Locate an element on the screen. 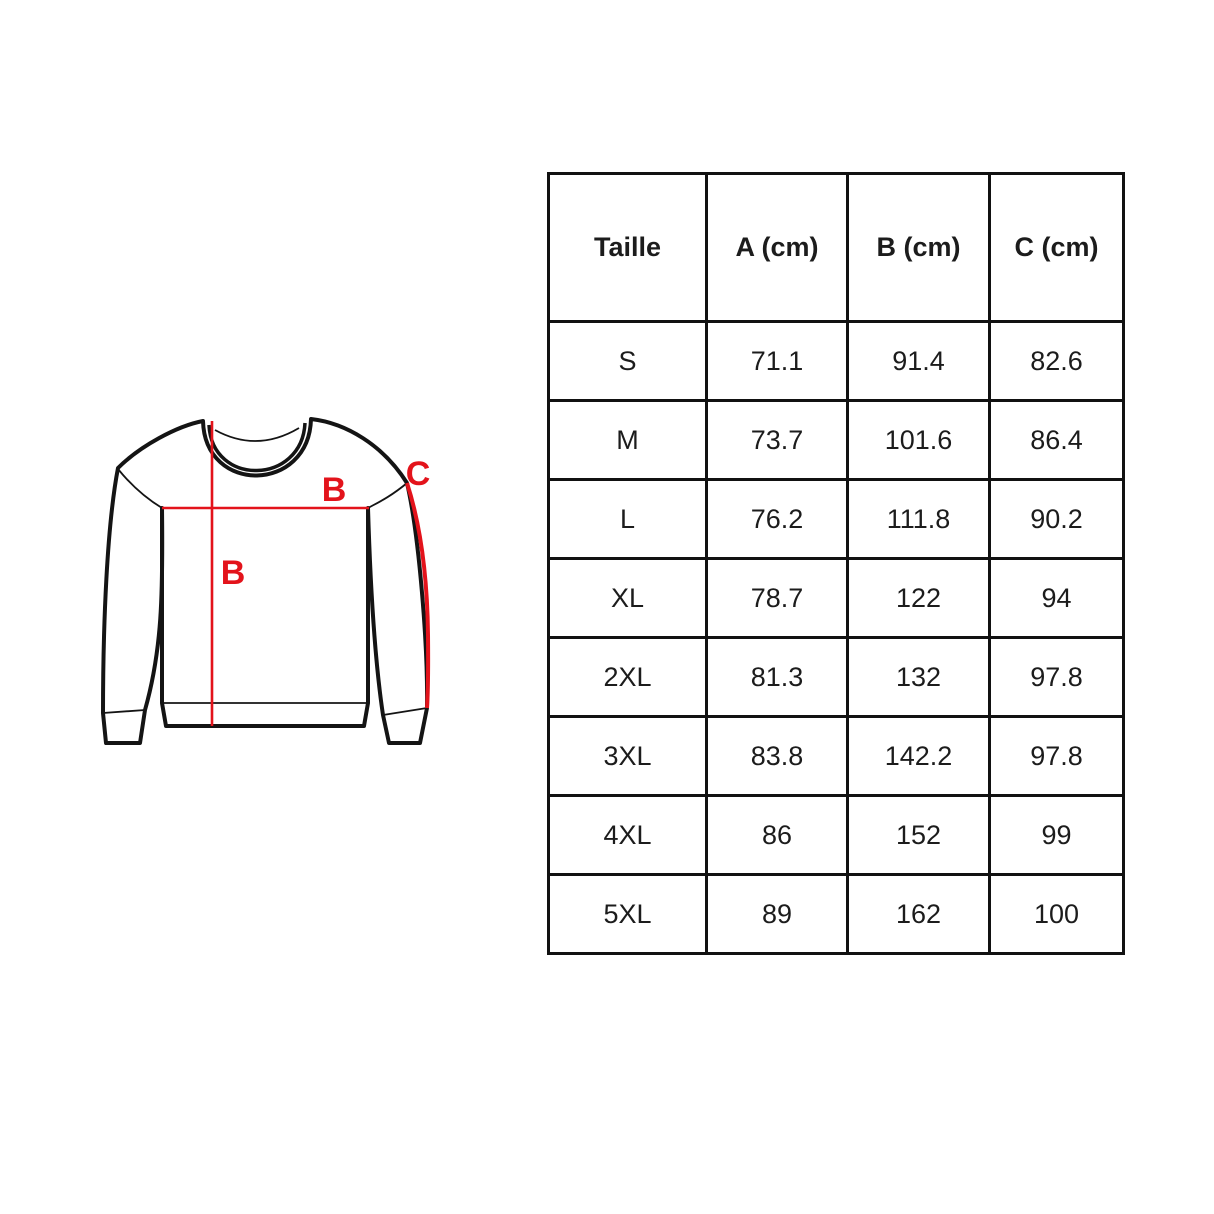 The width and height of the screenshot is (1214, 1214). cell-b: 101.6 is located at coordinates (918, 440).